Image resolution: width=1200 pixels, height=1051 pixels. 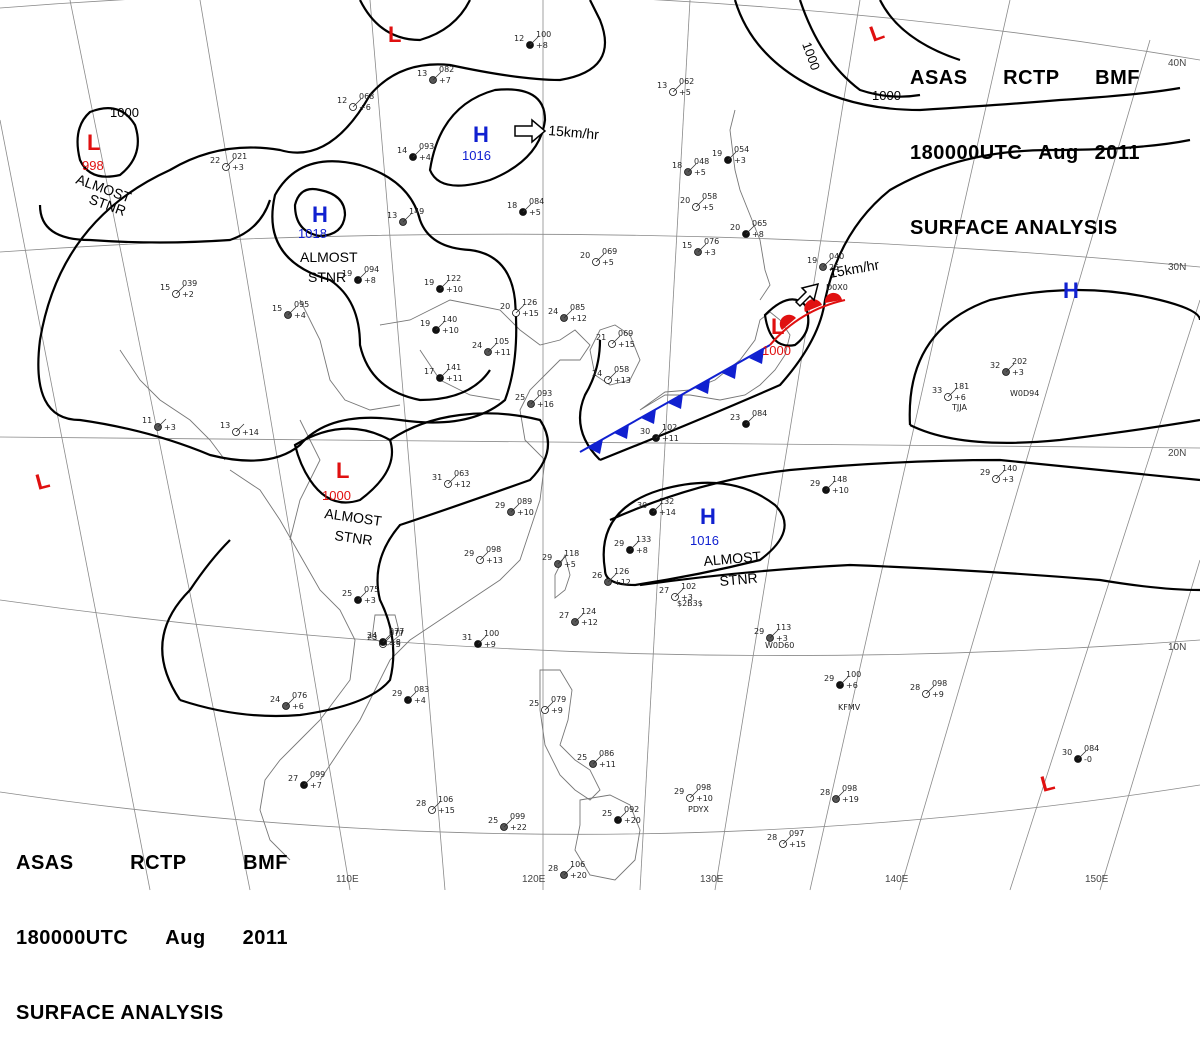 I want to click on annotation-stnr: STNR, so click(x=327, y=277).